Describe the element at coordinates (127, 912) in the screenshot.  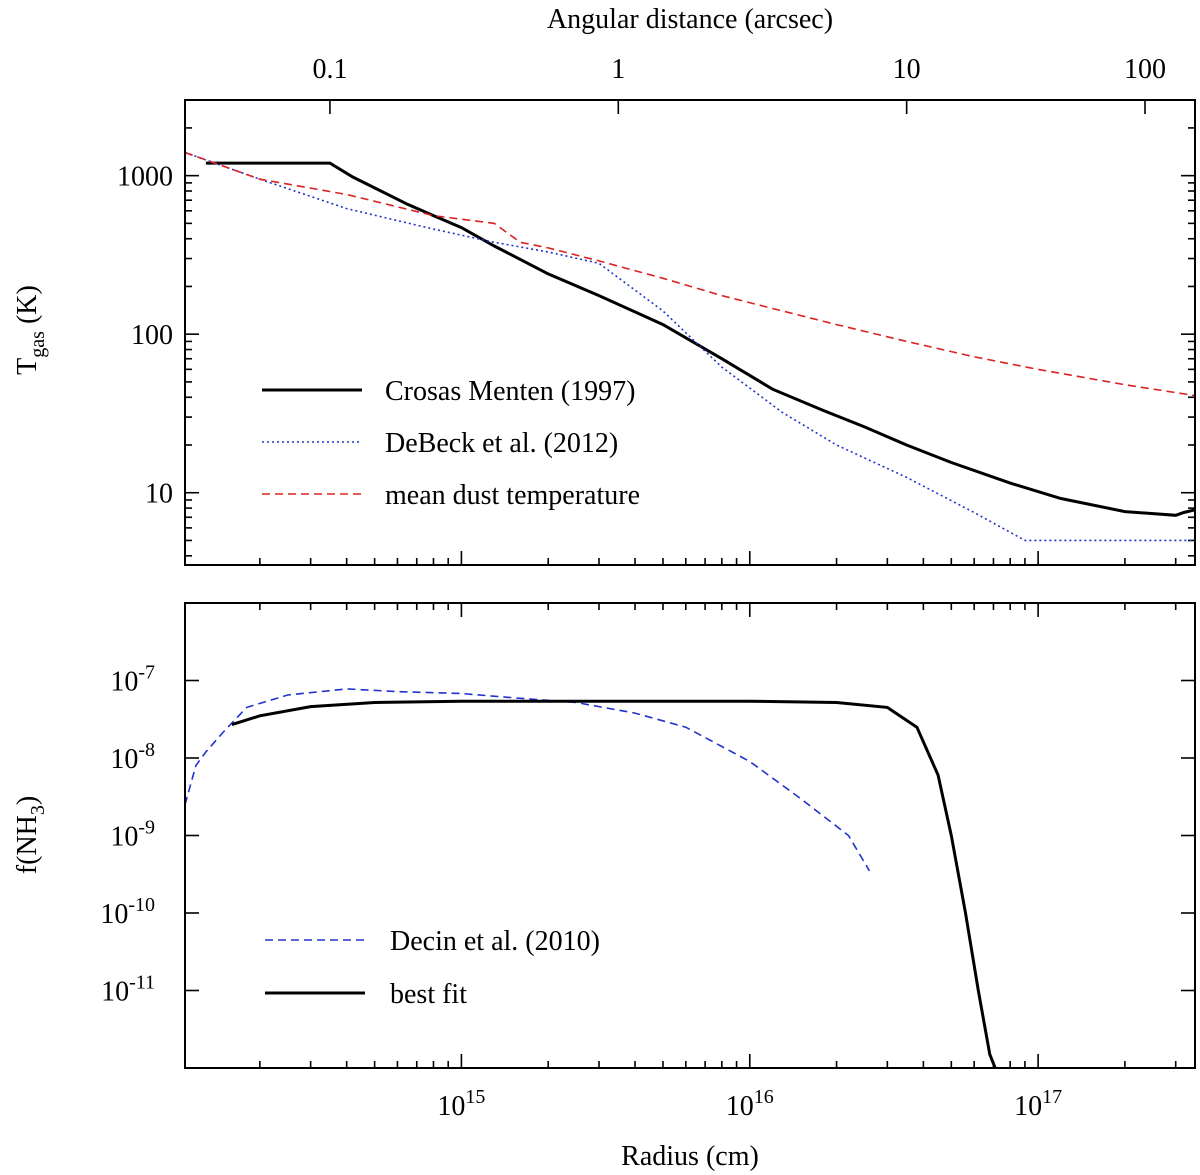
I see `bottom-y-tick-label: 10⁻¹⁰` at that location.